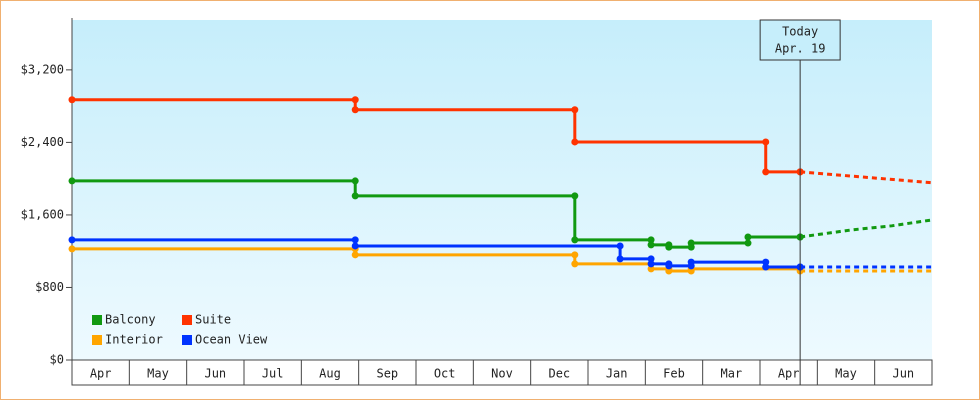 The height and width of the screenshot is (400, 980). Describe the element at coordinates (42, 69) in the screenshot. I see `y-tick-label: $3,200` at that location.